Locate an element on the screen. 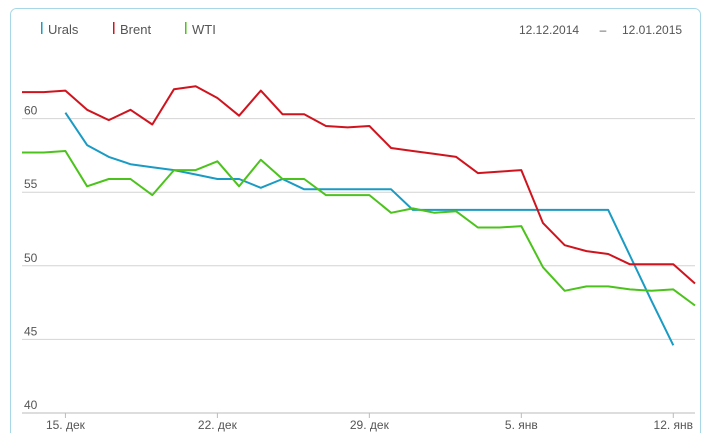 This screenshot has height=433, width=710. y-tick-label: 45 is located at coordinates (31, 331).